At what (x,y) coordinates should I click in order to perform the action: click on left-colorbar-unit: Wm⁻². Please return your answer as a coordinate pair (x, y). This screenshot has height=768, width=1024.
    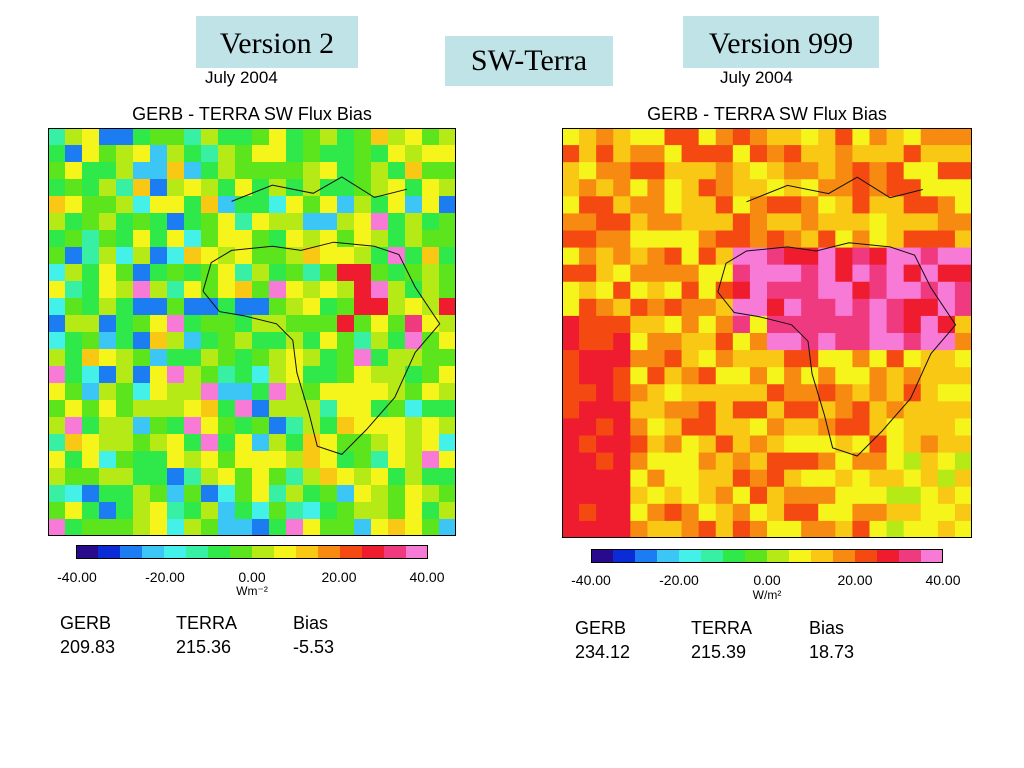
    Looking at the image, I should click on (252, 591).